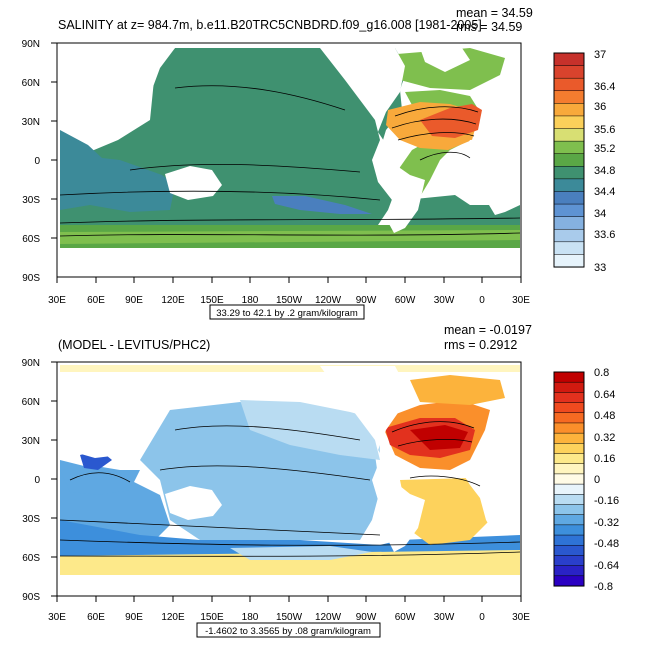 This screenshot has width=648, height=649. I want to click on panel2-colorbar, so click(569, 479).